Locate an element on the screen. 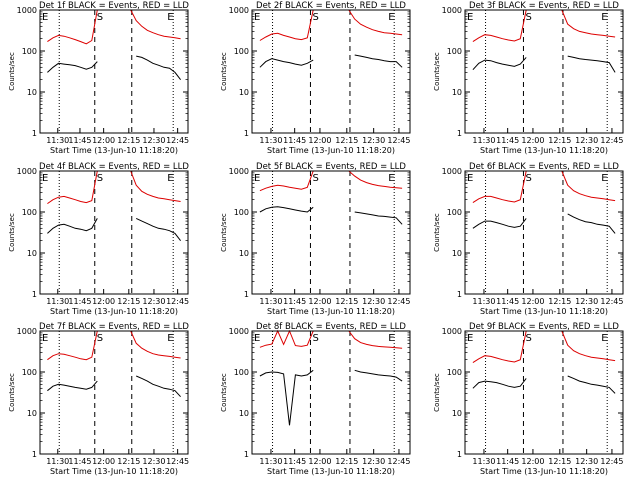 The height and width of the screenshot is (480, 640). subplot-title: Det 4f BLACK = Events, RED = LLD is located at coordinates (114, 167).